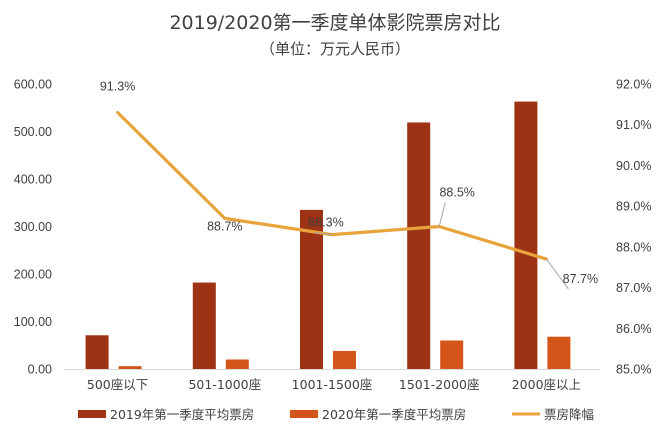  What do you see at coordinates (33, 180) in the screenshot?
I see `left-tick-label: 400.00` at bounding box center [33, 180].